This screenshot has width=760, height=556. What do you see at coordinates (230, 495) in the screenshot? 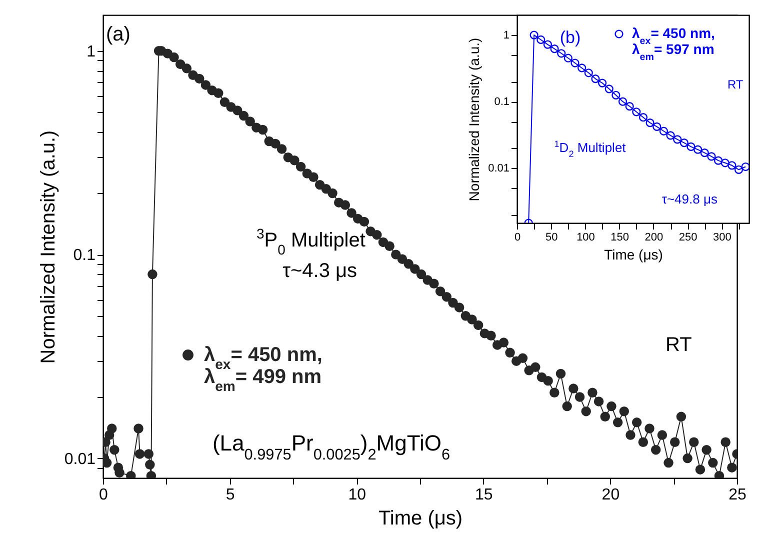
I see `x-tick-label: 5` at bounding box center [230, 495].